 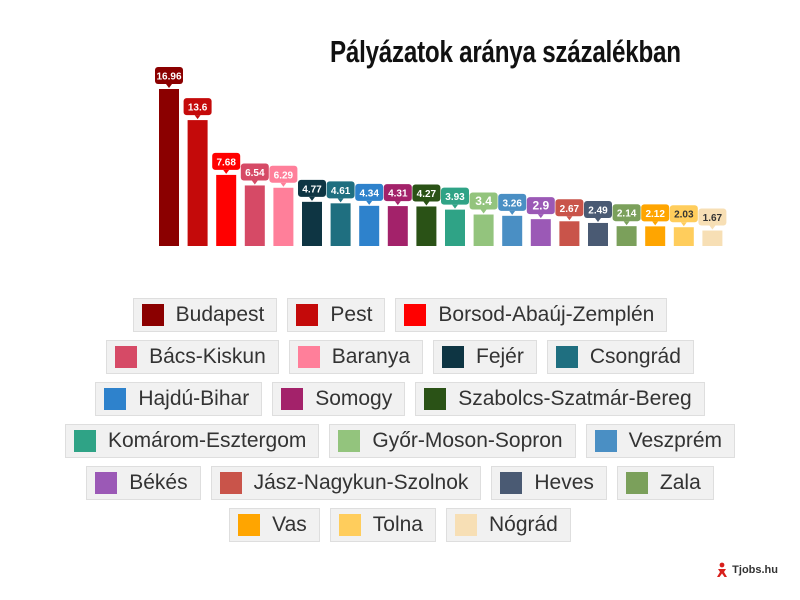 I want to click on data-label-2: 13.6, so click(x=197, y=109).